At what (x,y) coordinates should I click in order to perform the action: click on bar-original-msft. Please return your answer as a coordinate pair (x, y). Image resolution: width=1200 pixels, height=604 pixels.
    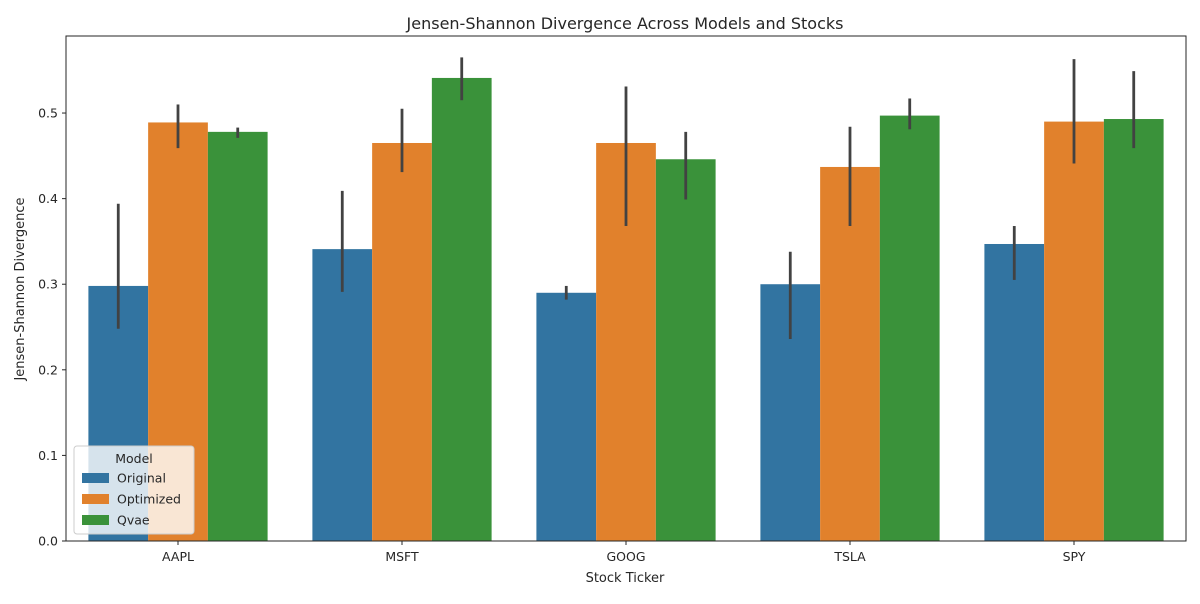
    Looking at the image, I should click on (342, 395).